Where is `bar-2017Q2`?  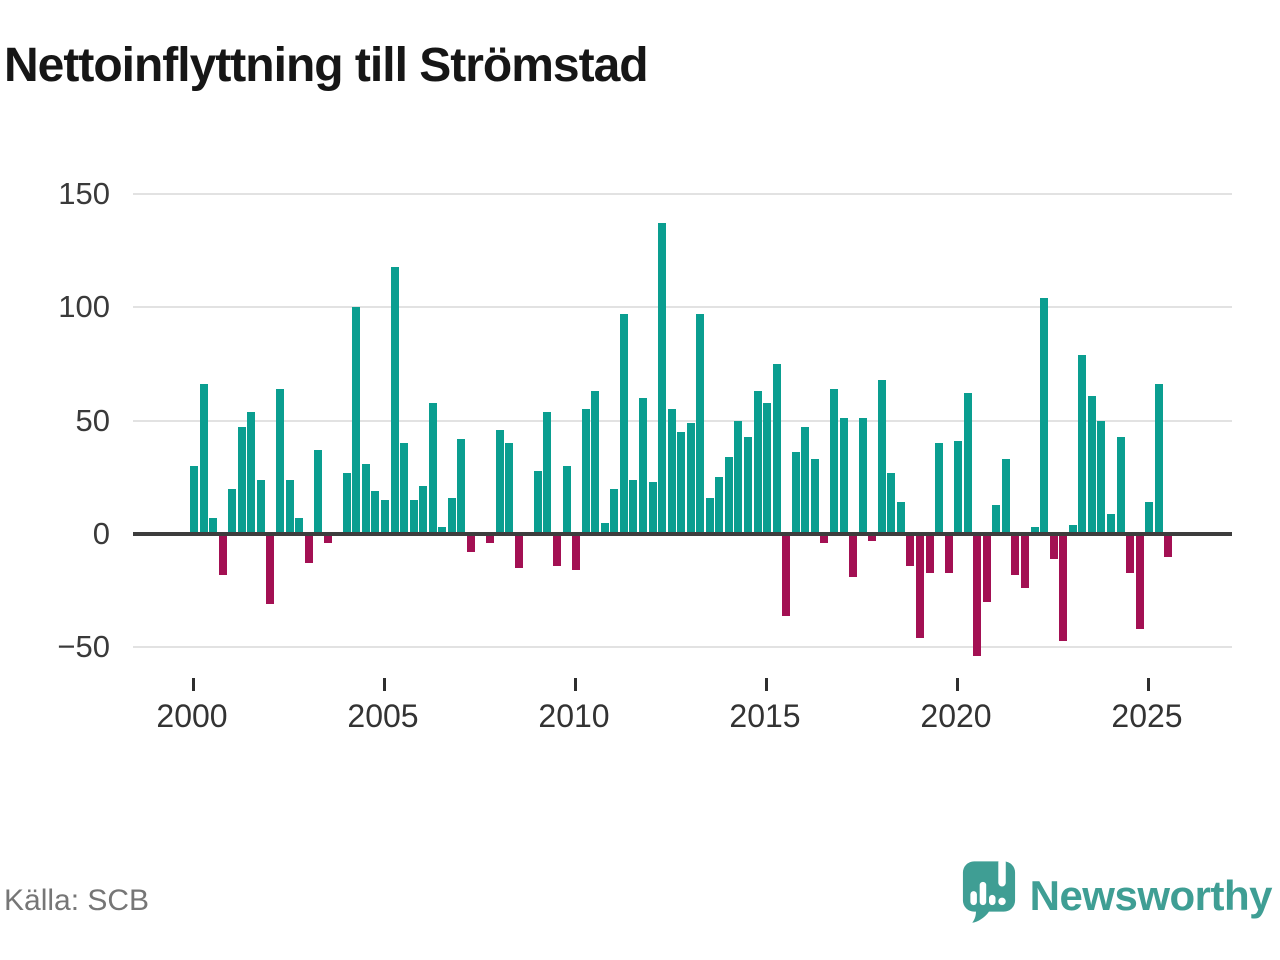 bar-2017Q2 is located at coordinates (853, 555).